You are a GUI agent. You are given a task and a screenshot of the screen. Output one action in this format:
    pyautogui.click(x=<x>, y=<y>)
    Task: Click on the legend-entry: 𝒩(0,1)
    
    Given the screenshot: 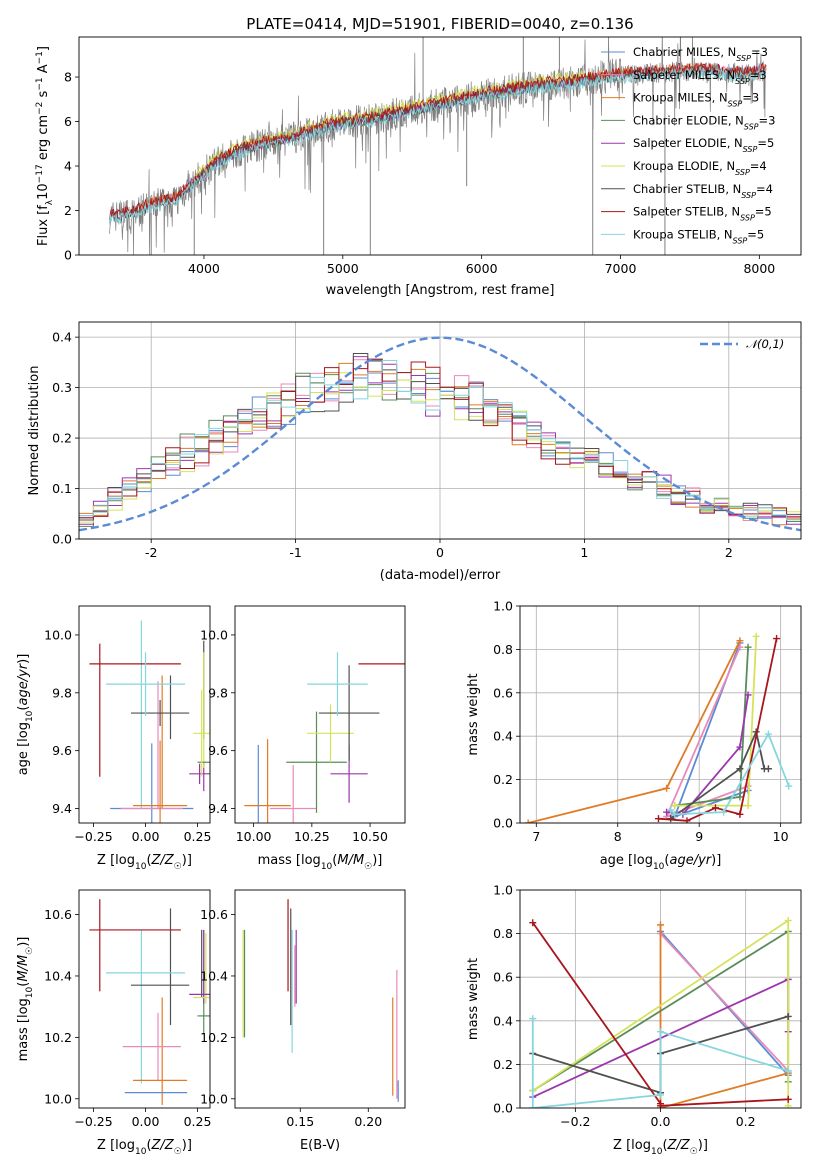 What is the action you would take?
    pyautogui.click(x=765, y=344)
    